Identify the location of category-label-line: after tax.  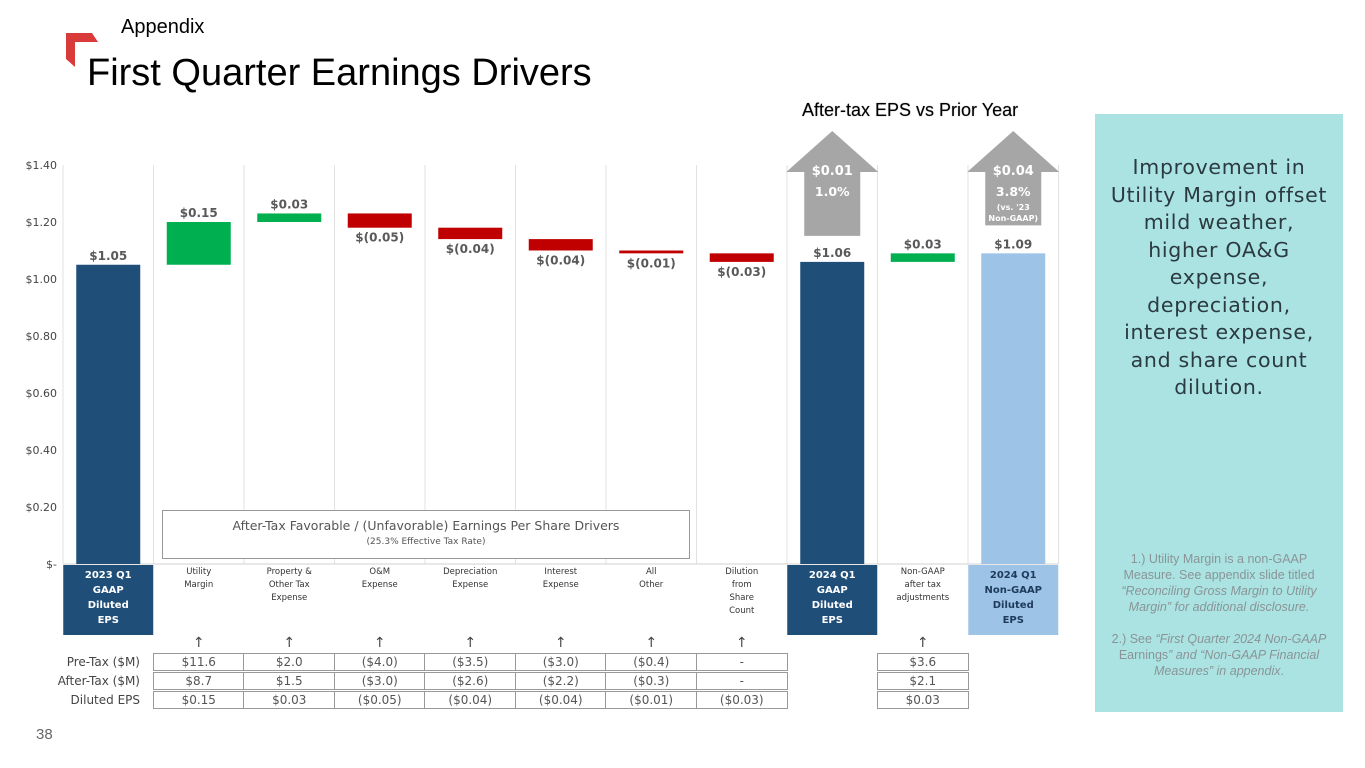
(922, 585).